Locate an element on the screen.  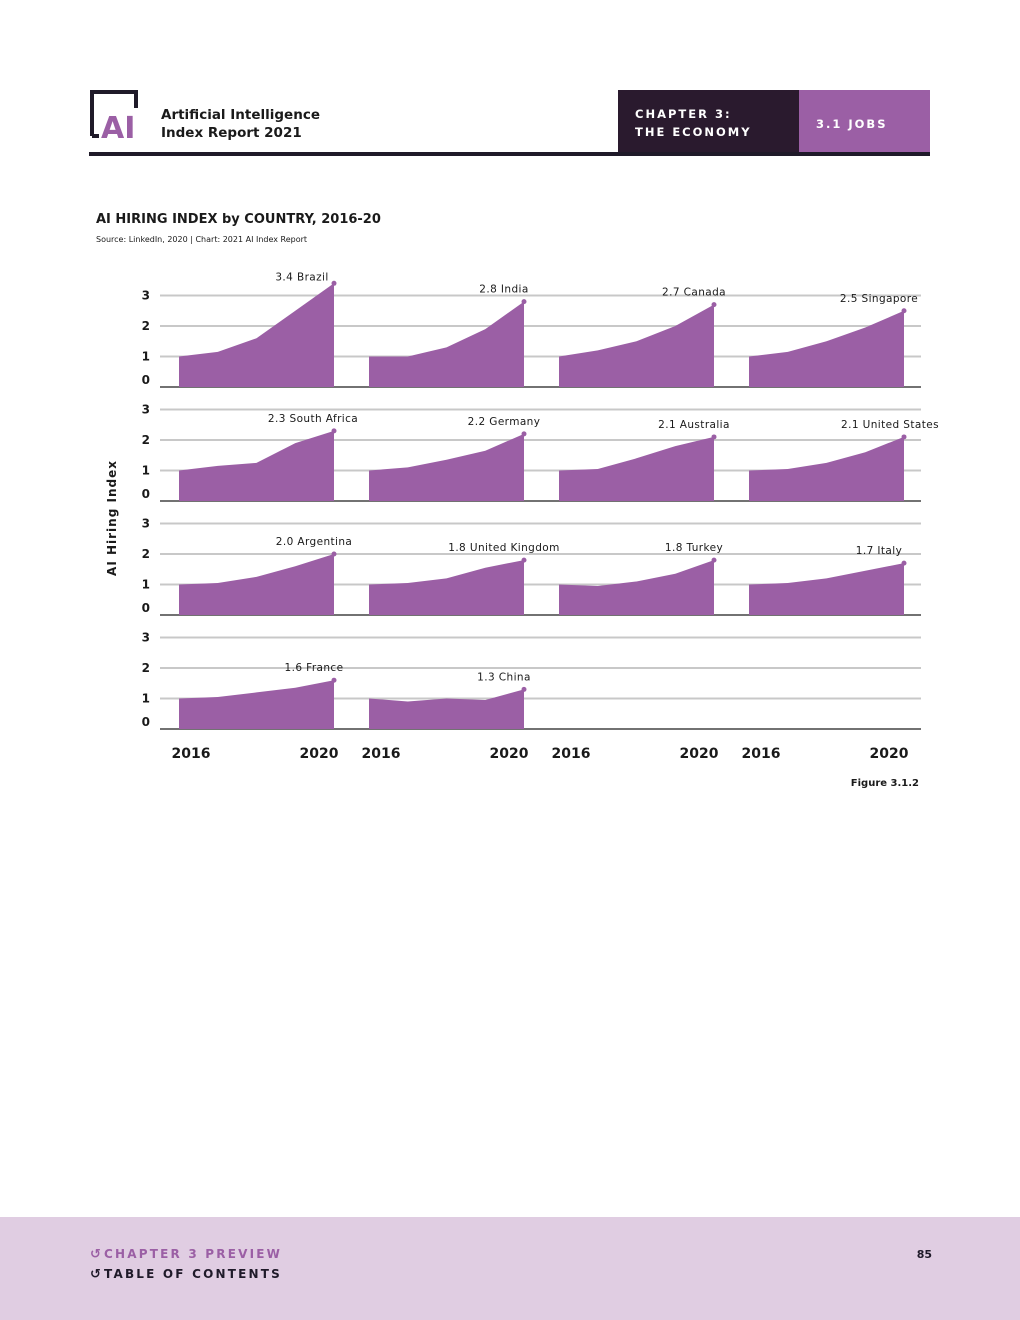
table-of-contents-label: TABLE OF CONTENTS is located at coordinates (193, 1274).